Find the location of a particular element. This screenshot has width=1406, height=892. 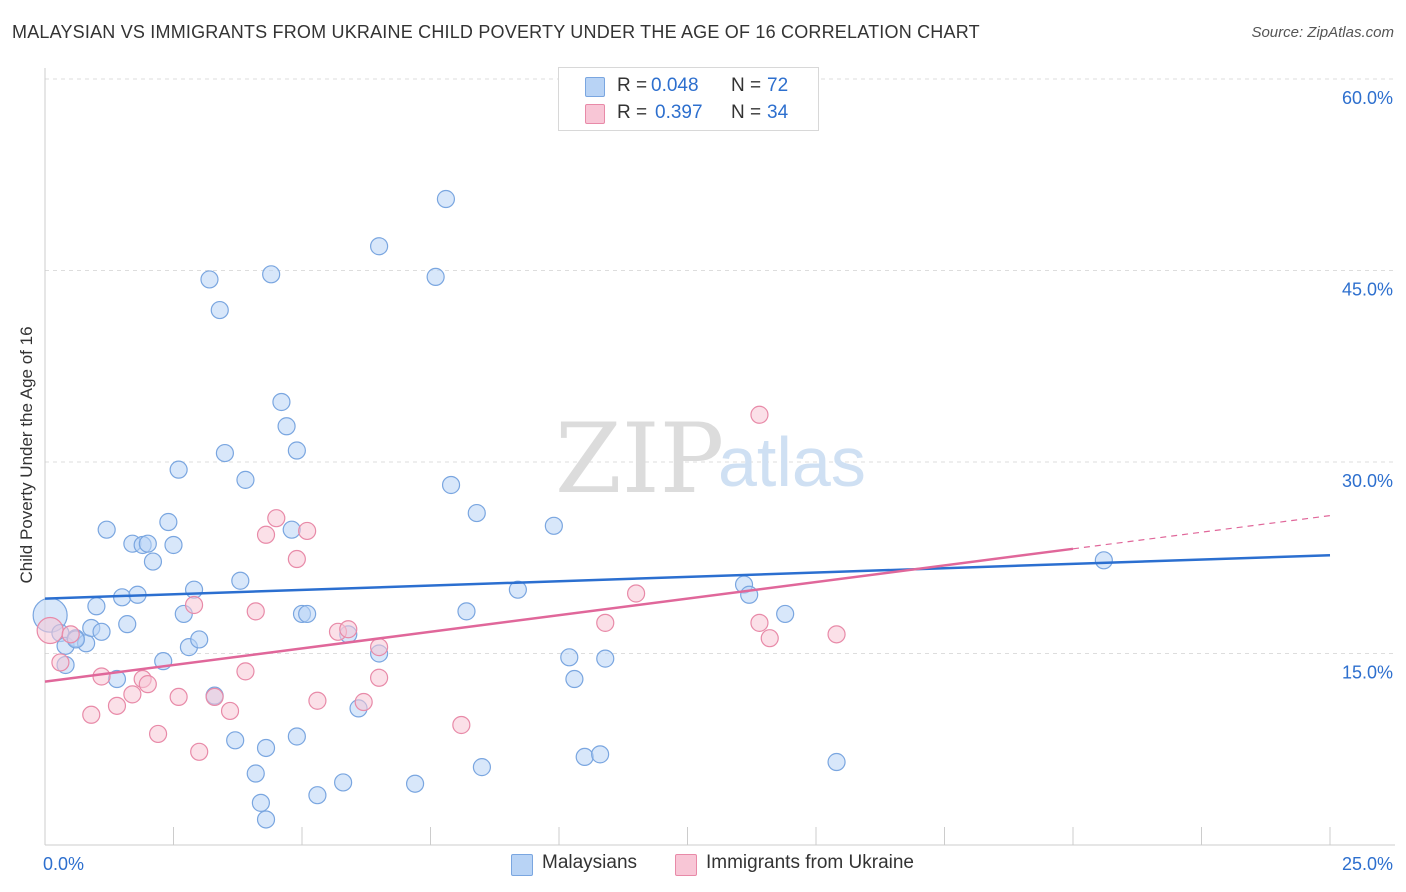

legend-label-ukraine: Immigrants from Ukraine is located at coordinates (810, 862).